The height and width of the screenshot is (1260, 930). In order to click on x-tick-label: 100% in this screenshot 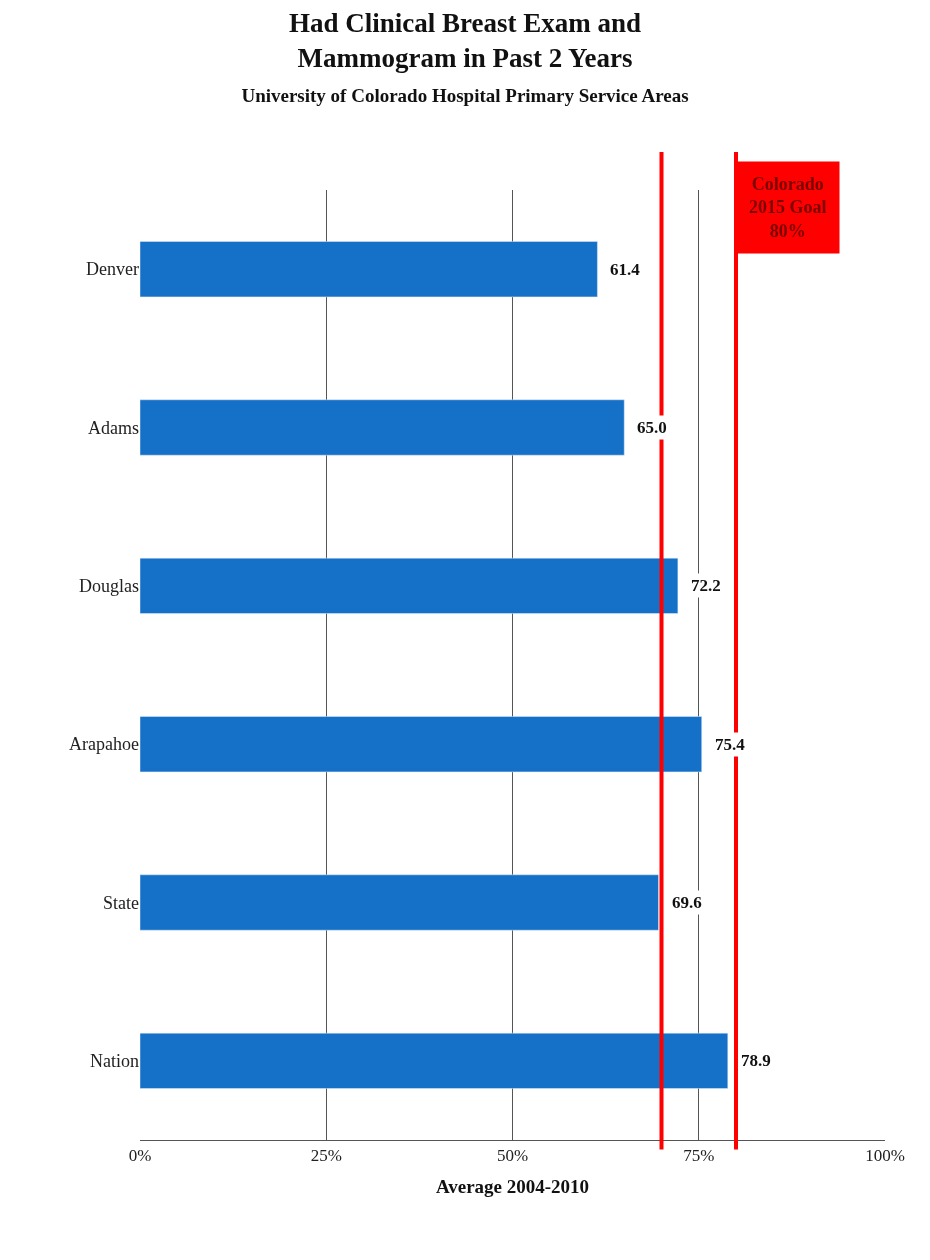, I will do `click(885, 1156)`.